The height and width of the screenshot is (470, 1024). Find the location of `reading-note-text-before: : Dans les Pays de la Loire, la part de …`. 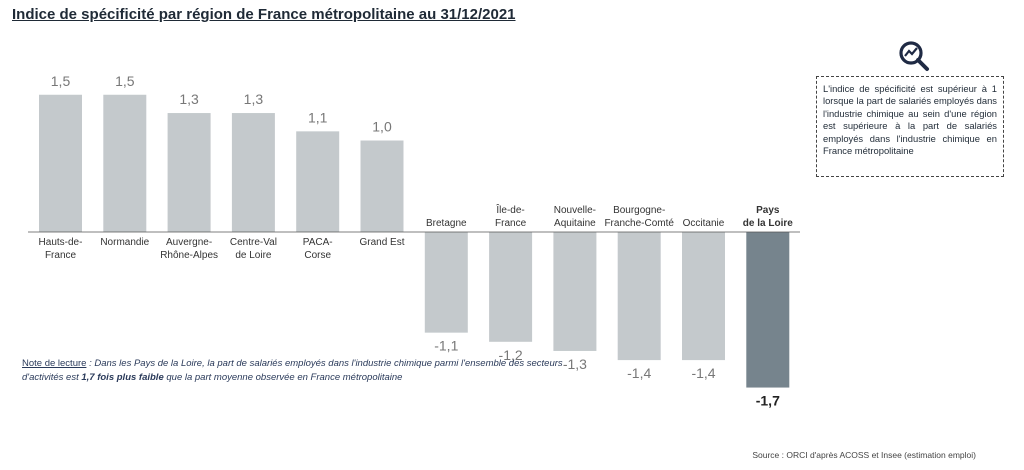

reading-note-text-before: : Dans les Pays de la Loire, la part de … is located at coordinates (292, 370).